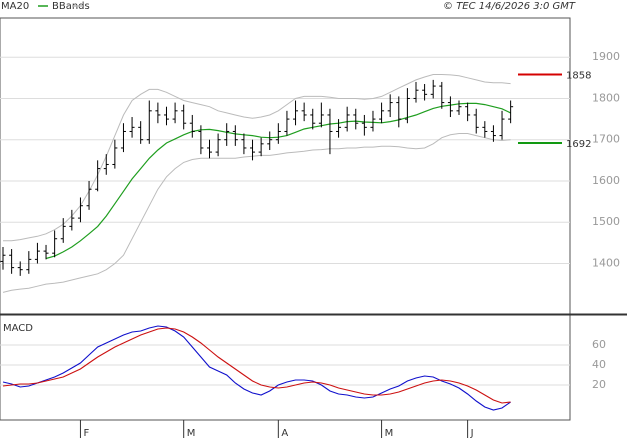 The height and width of the screenshot is (440, 627). What do you see at coordinates (606, 56) in the screenshot?
I see `y-tick-label: 1900` at bounding box center [606, 56].